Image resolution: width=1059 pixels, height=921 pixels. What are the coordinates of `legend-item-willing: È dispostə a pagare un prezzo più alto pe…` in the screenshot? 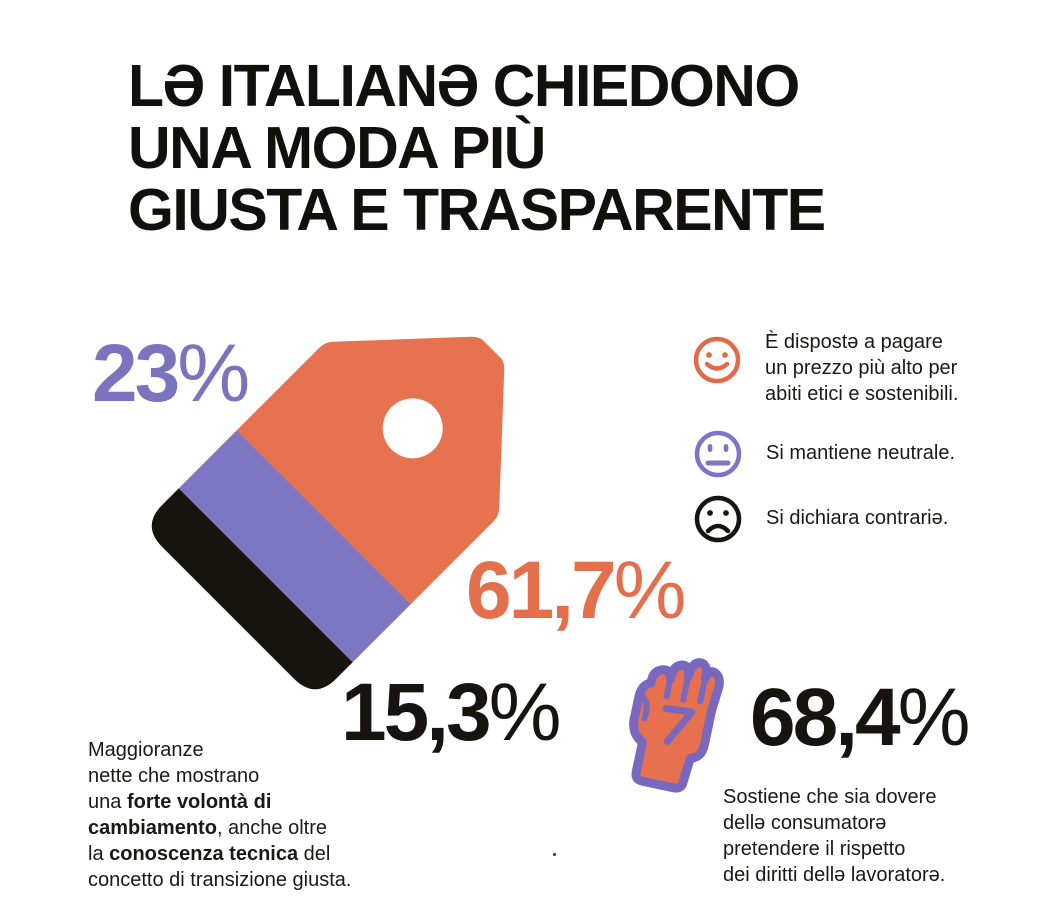 It's located at (825, 369).